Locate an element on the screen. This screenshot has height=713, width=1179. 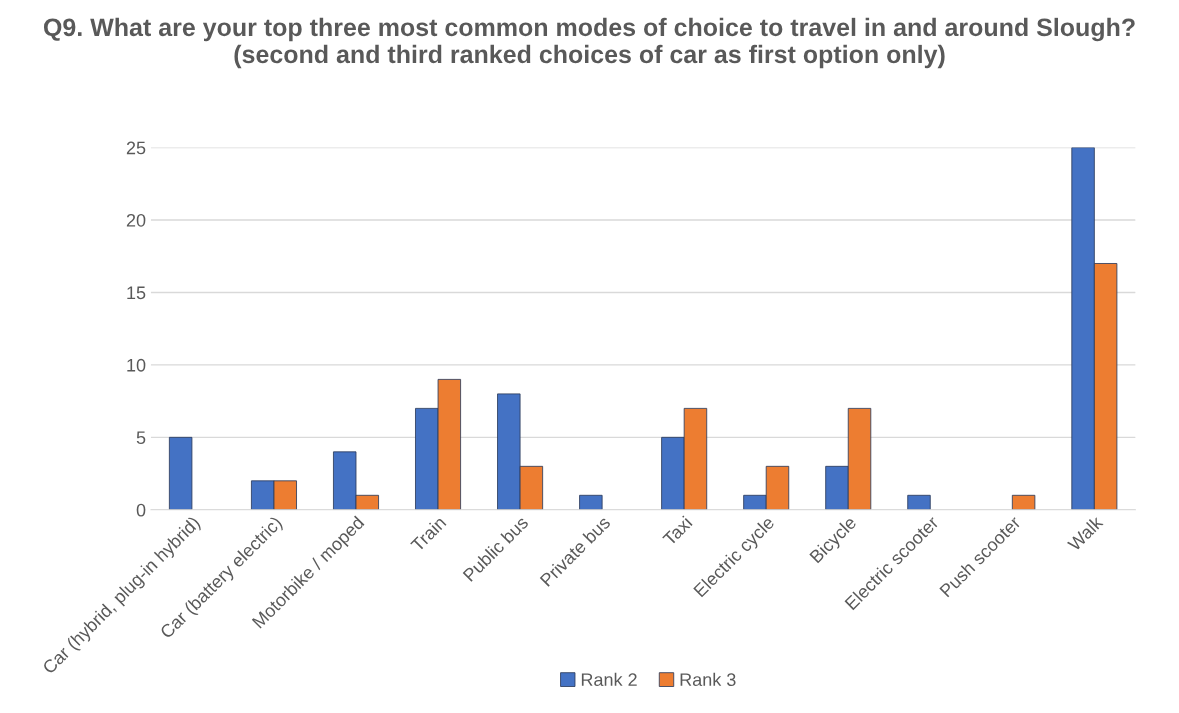
x-tick-label: Train is located at coordinates (428, 534).